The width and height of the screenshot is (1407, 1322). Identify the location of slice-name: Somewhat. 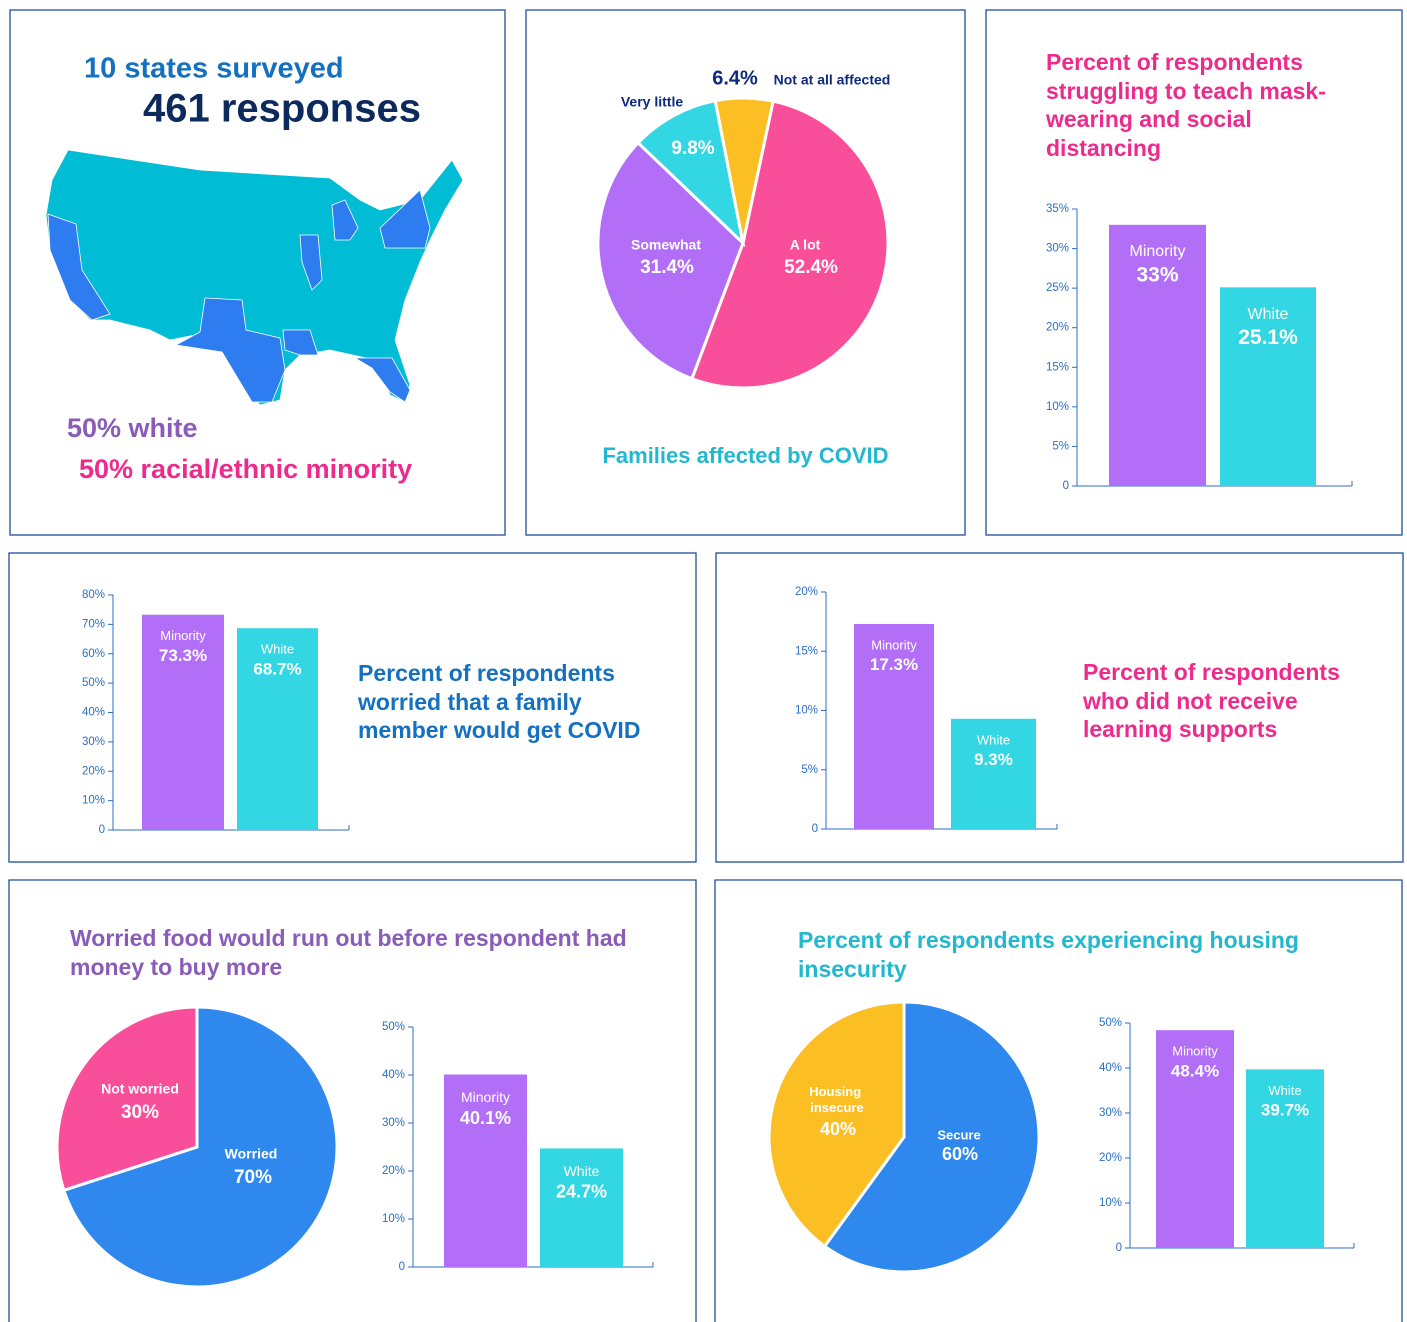
(666, 245).